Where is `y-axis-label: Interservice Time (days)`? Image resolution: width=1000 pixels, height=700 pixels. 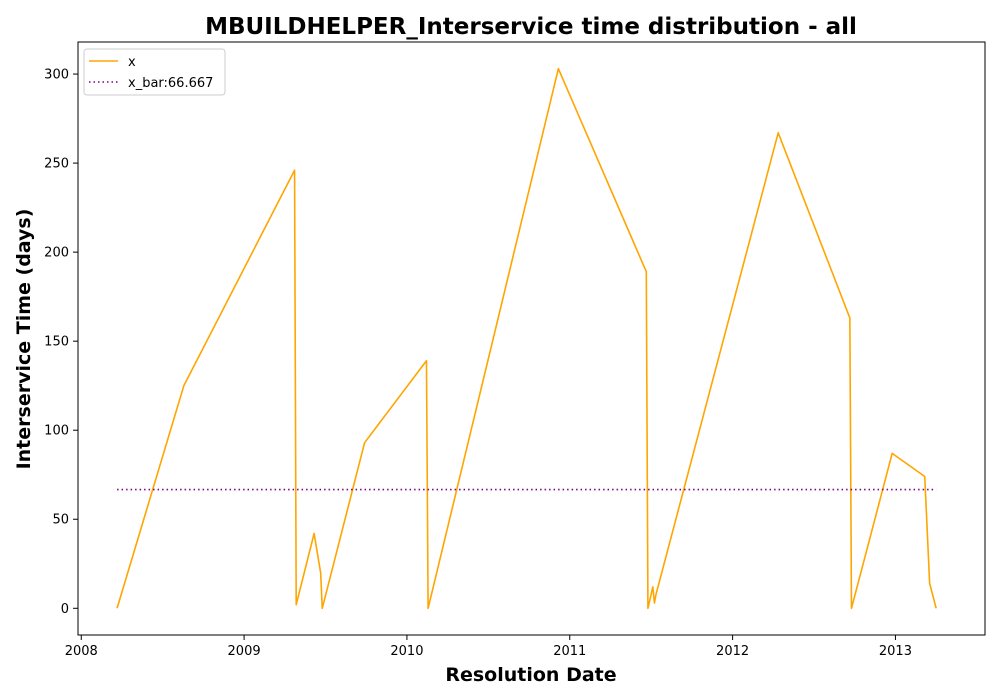 y-axis-label: Interservice Time (days) is located at coordinates (24, 339).